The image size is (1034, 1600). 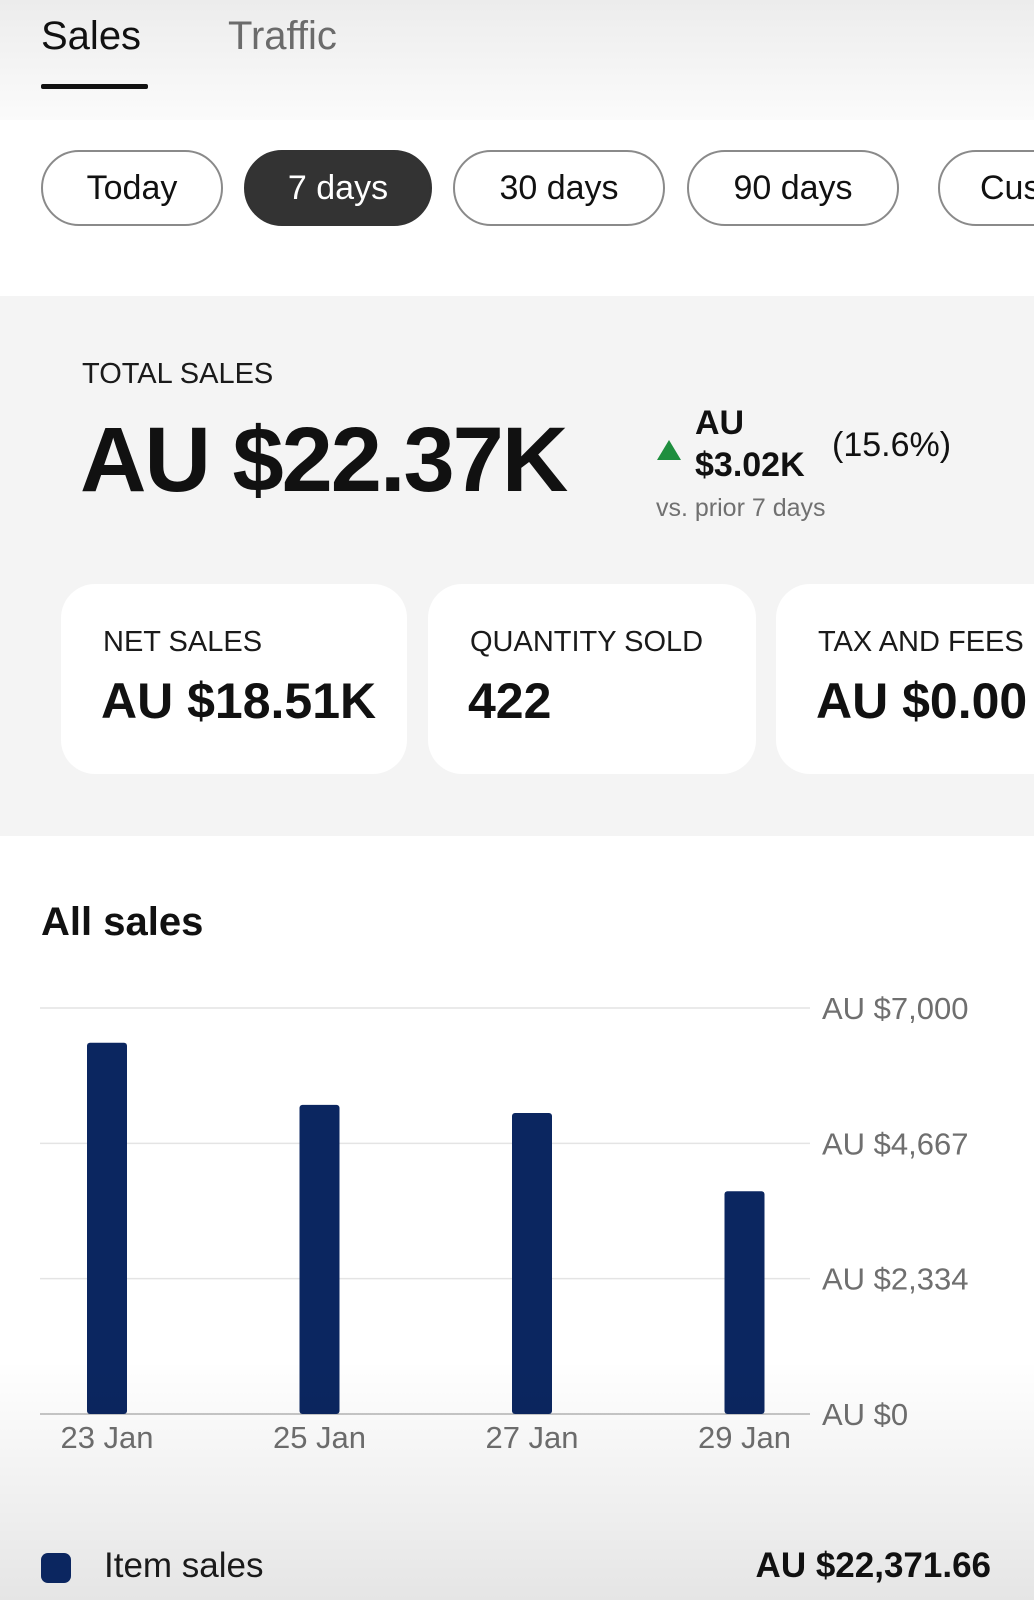 I want to click on tax-and-fees-value: AU $0.00, so click(x=922, y=701).